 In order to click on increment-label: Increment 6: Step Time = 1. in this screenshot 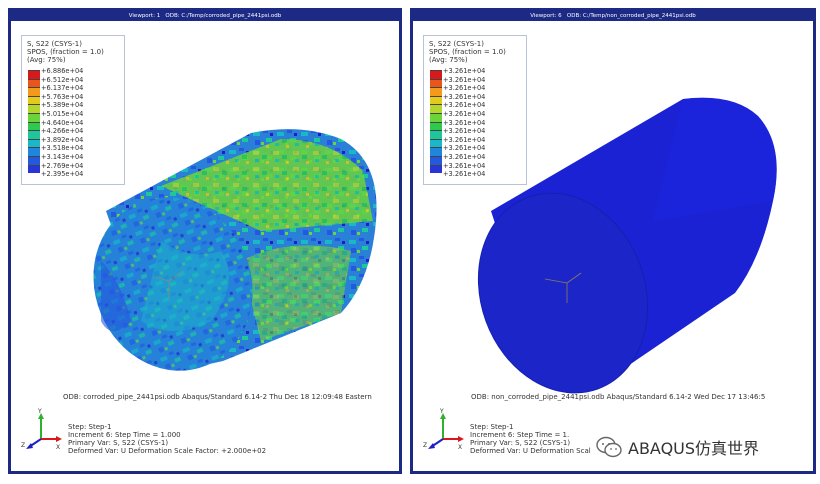, I will do `click(520, 435)`.